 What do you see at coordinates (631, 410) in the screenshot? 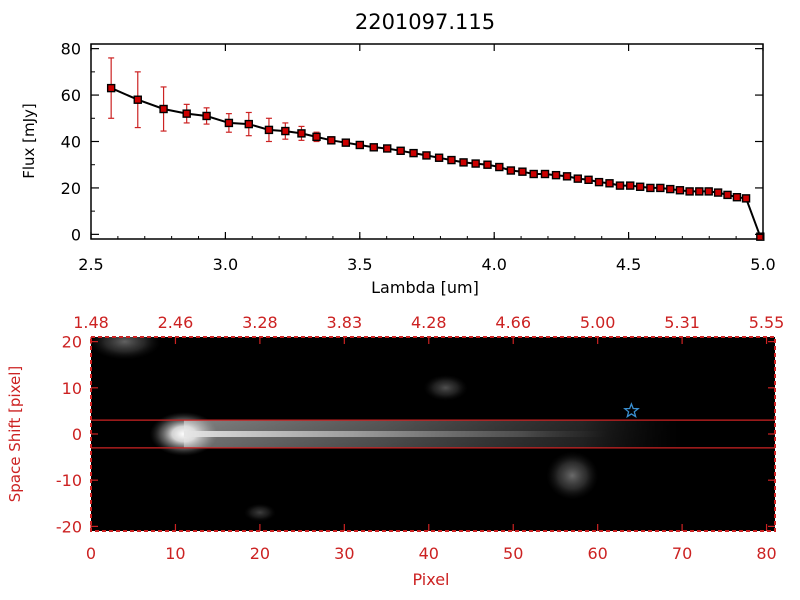
I see `star-marker-icon` at bounding box center [631, 410].